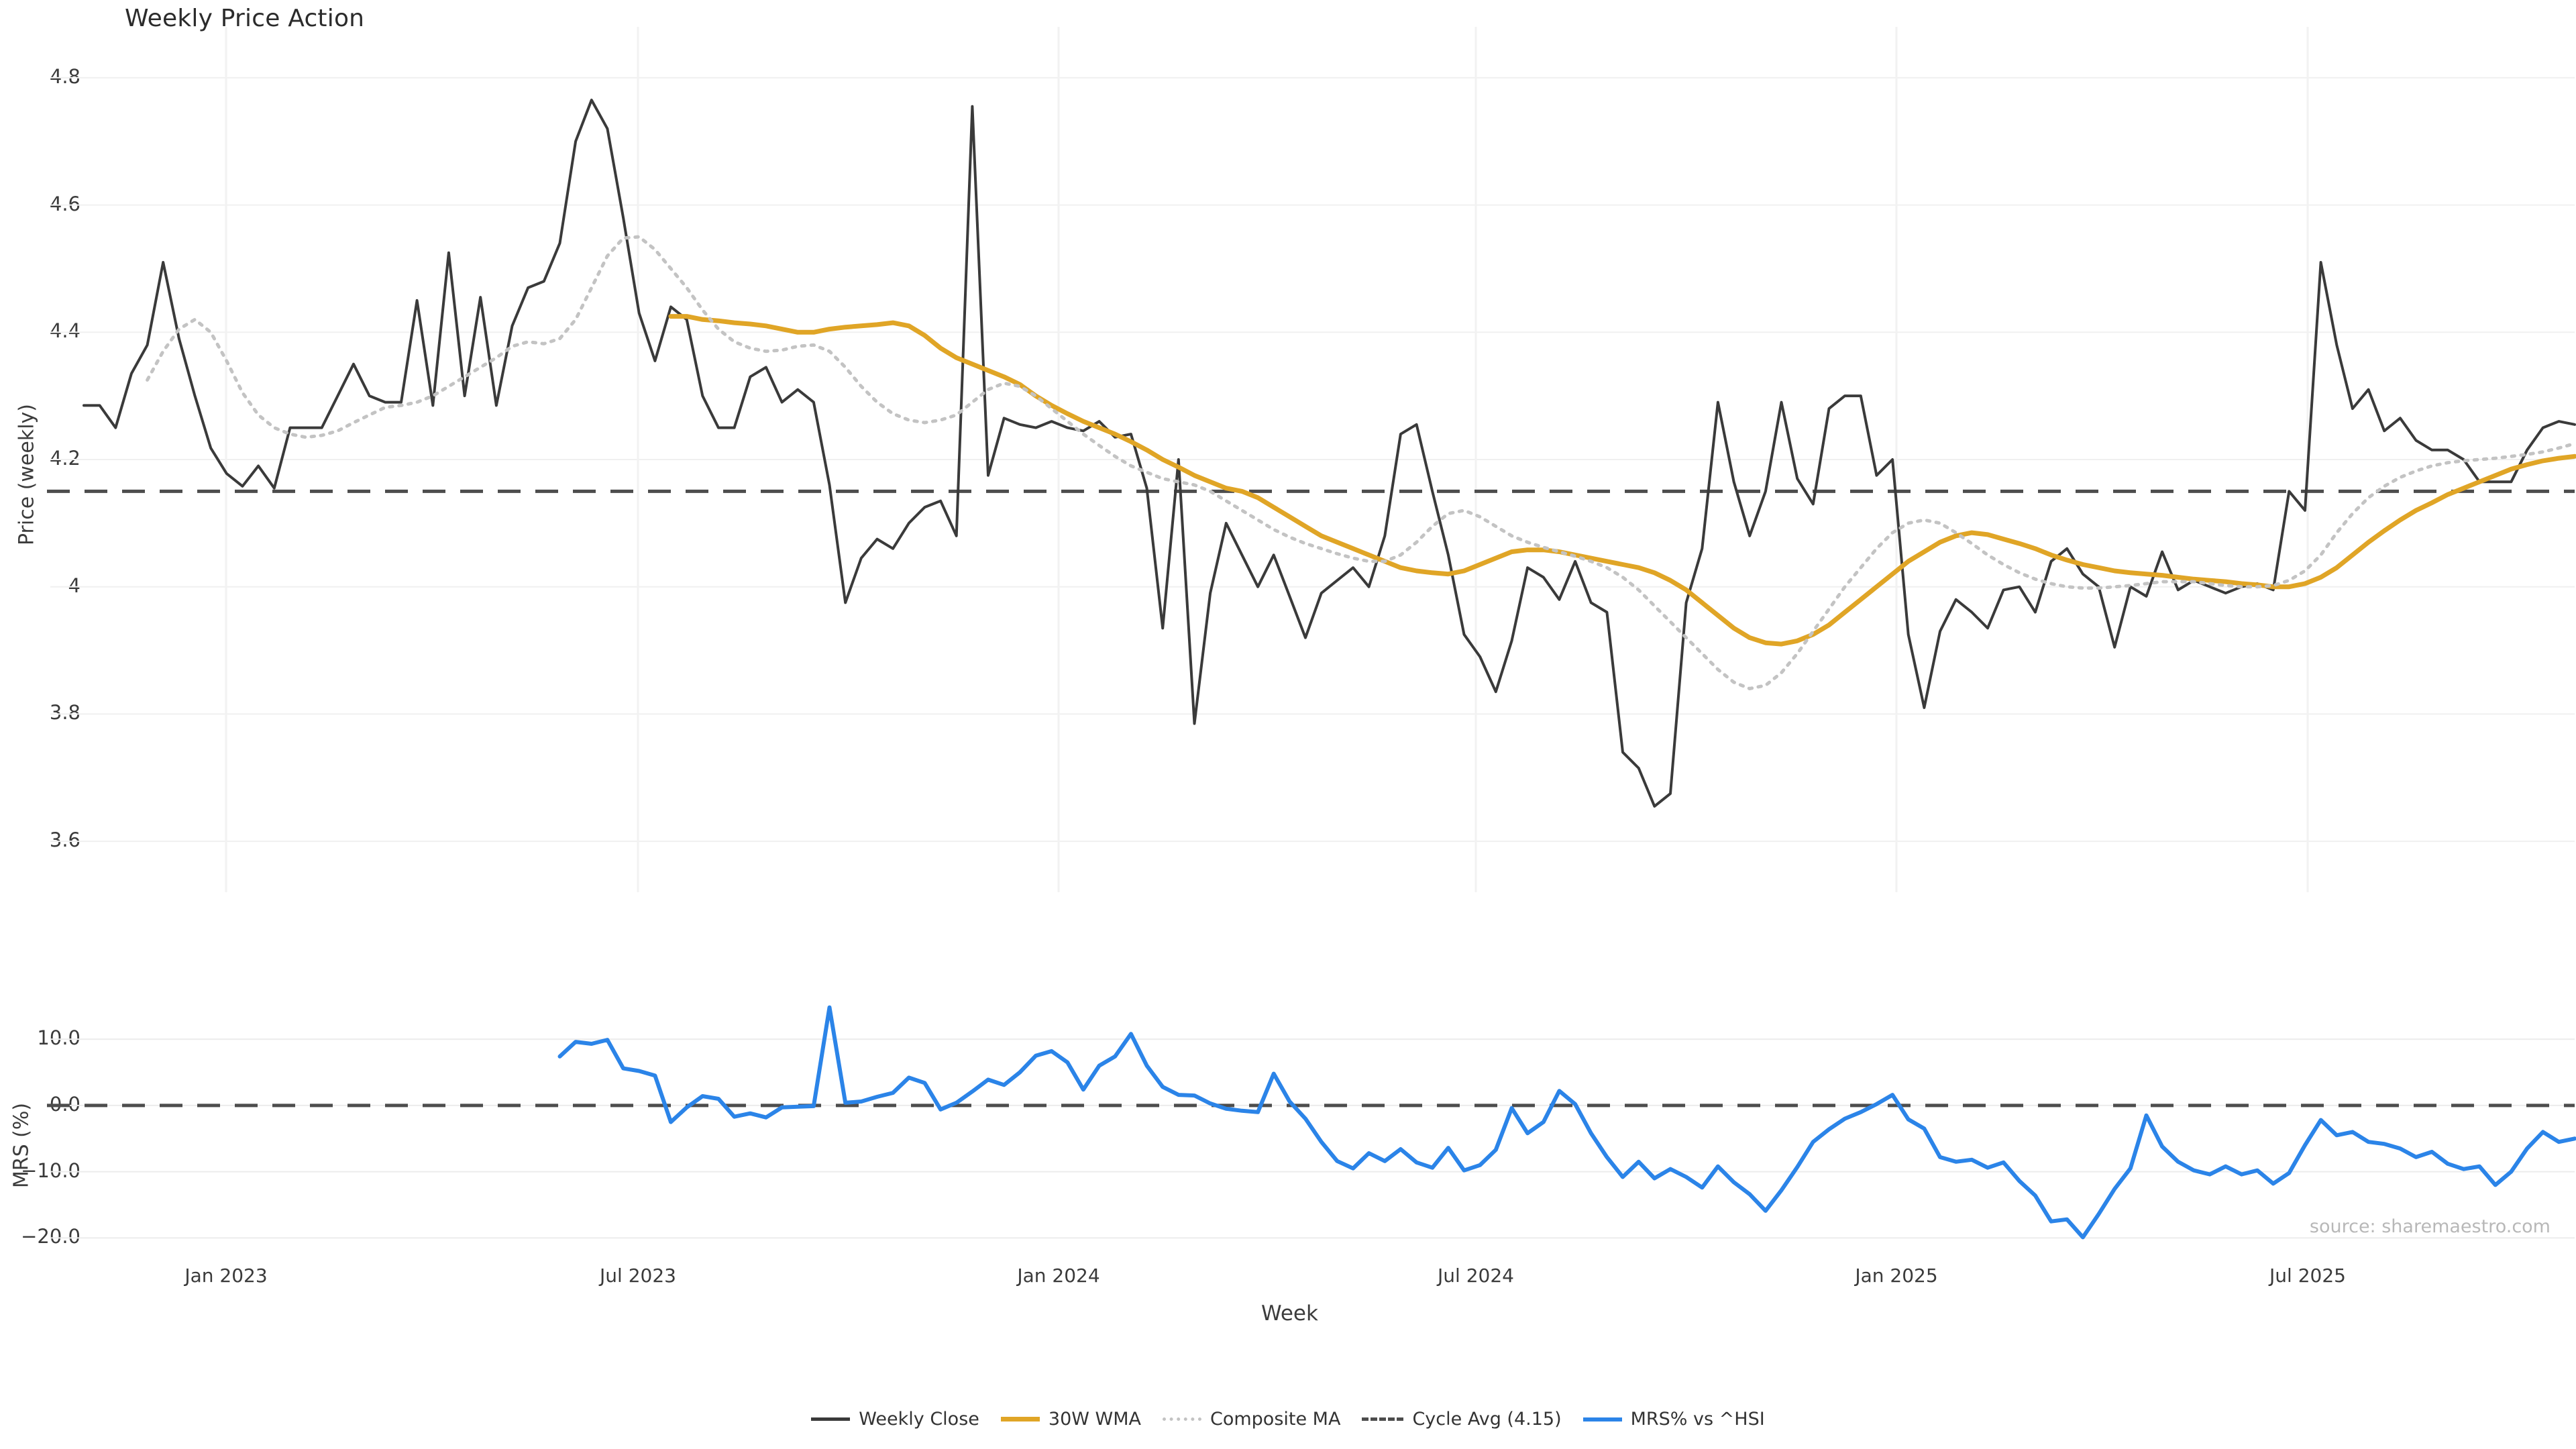 This screenshot has width=2576, height=1449. I want to click on source-watermark: source: sharemaestro.com, so click(2430, 1226).